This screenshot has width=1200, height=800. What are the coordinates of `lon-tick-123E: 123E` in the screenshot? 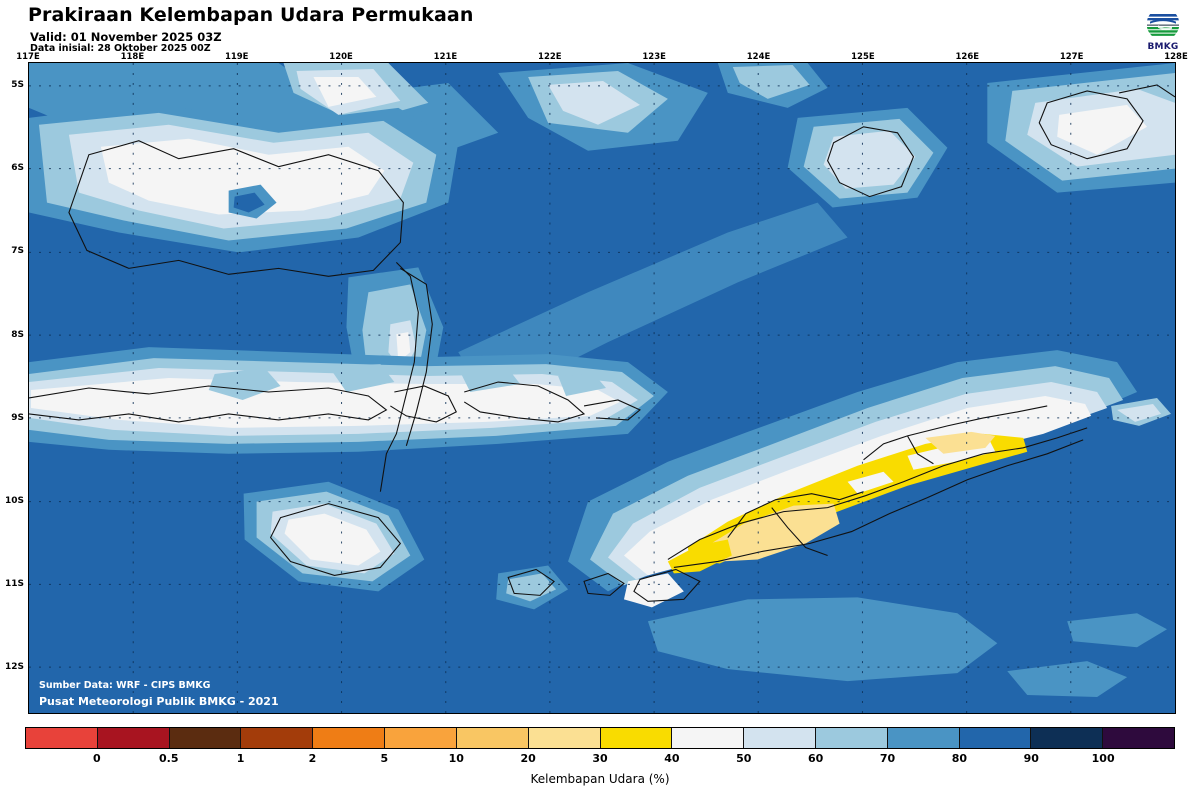 It's located at (654, 57).